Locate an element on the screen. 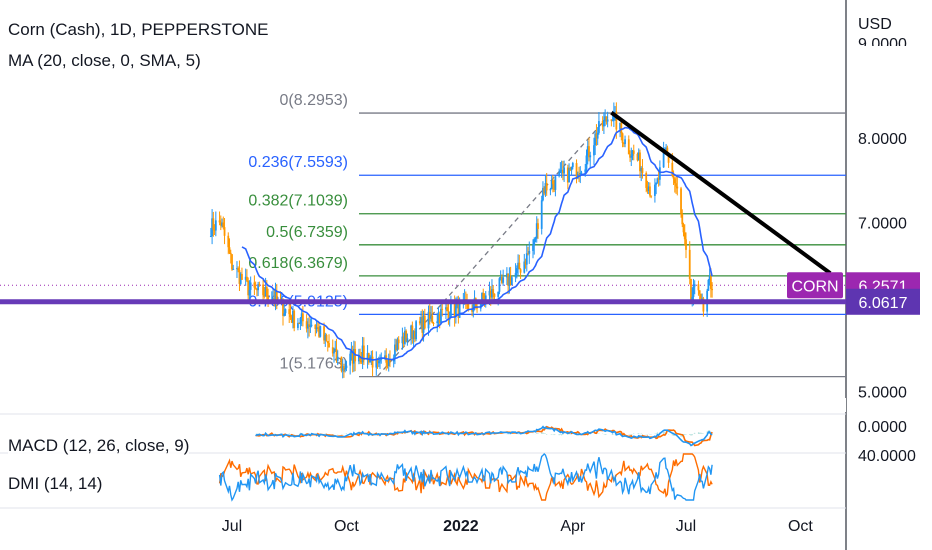 Image resolution: width=932 pixels, height=550 pixels. dmi-tick-label: 40.0000 is located at coordinates (887, 456).